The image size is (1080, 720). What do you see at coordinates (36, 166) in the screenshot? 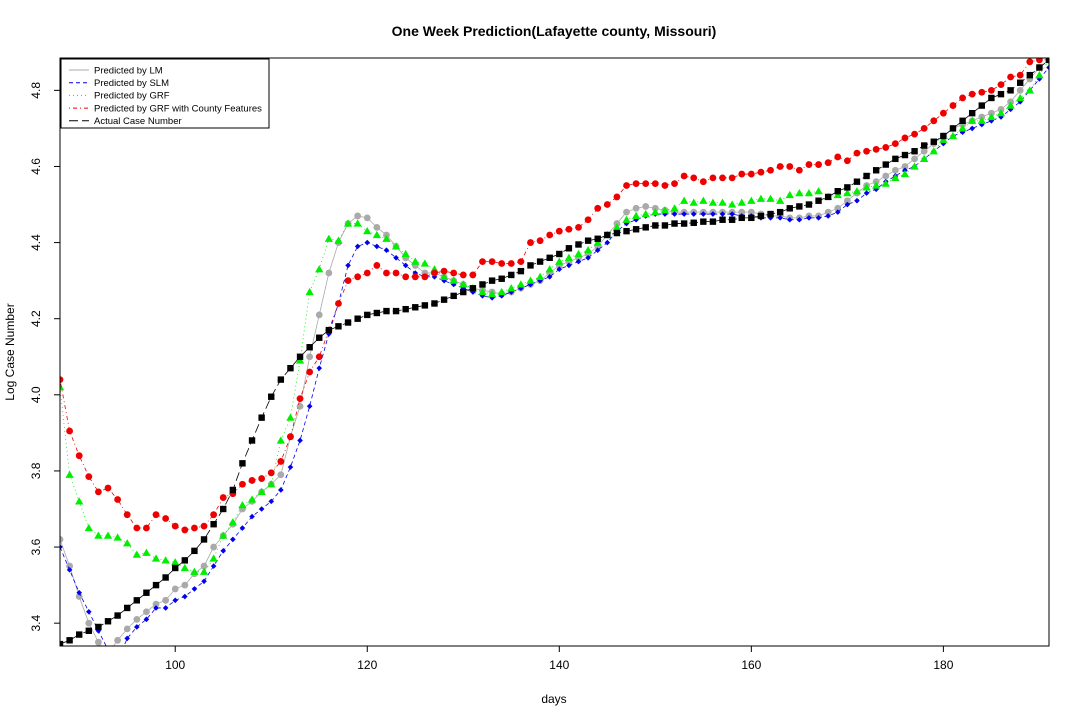
I see `y-tick-label: 4.6` at bounding box center [36, 166].